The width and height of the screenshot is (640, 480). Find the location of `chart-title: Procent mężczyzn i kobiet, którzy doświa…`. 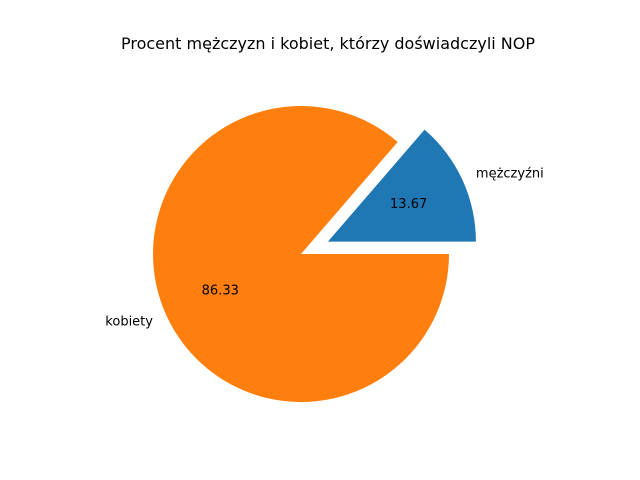

chart-title: Procent mężczyzn i kobiet, którzy doświa… is located at coordinates (328, 43).